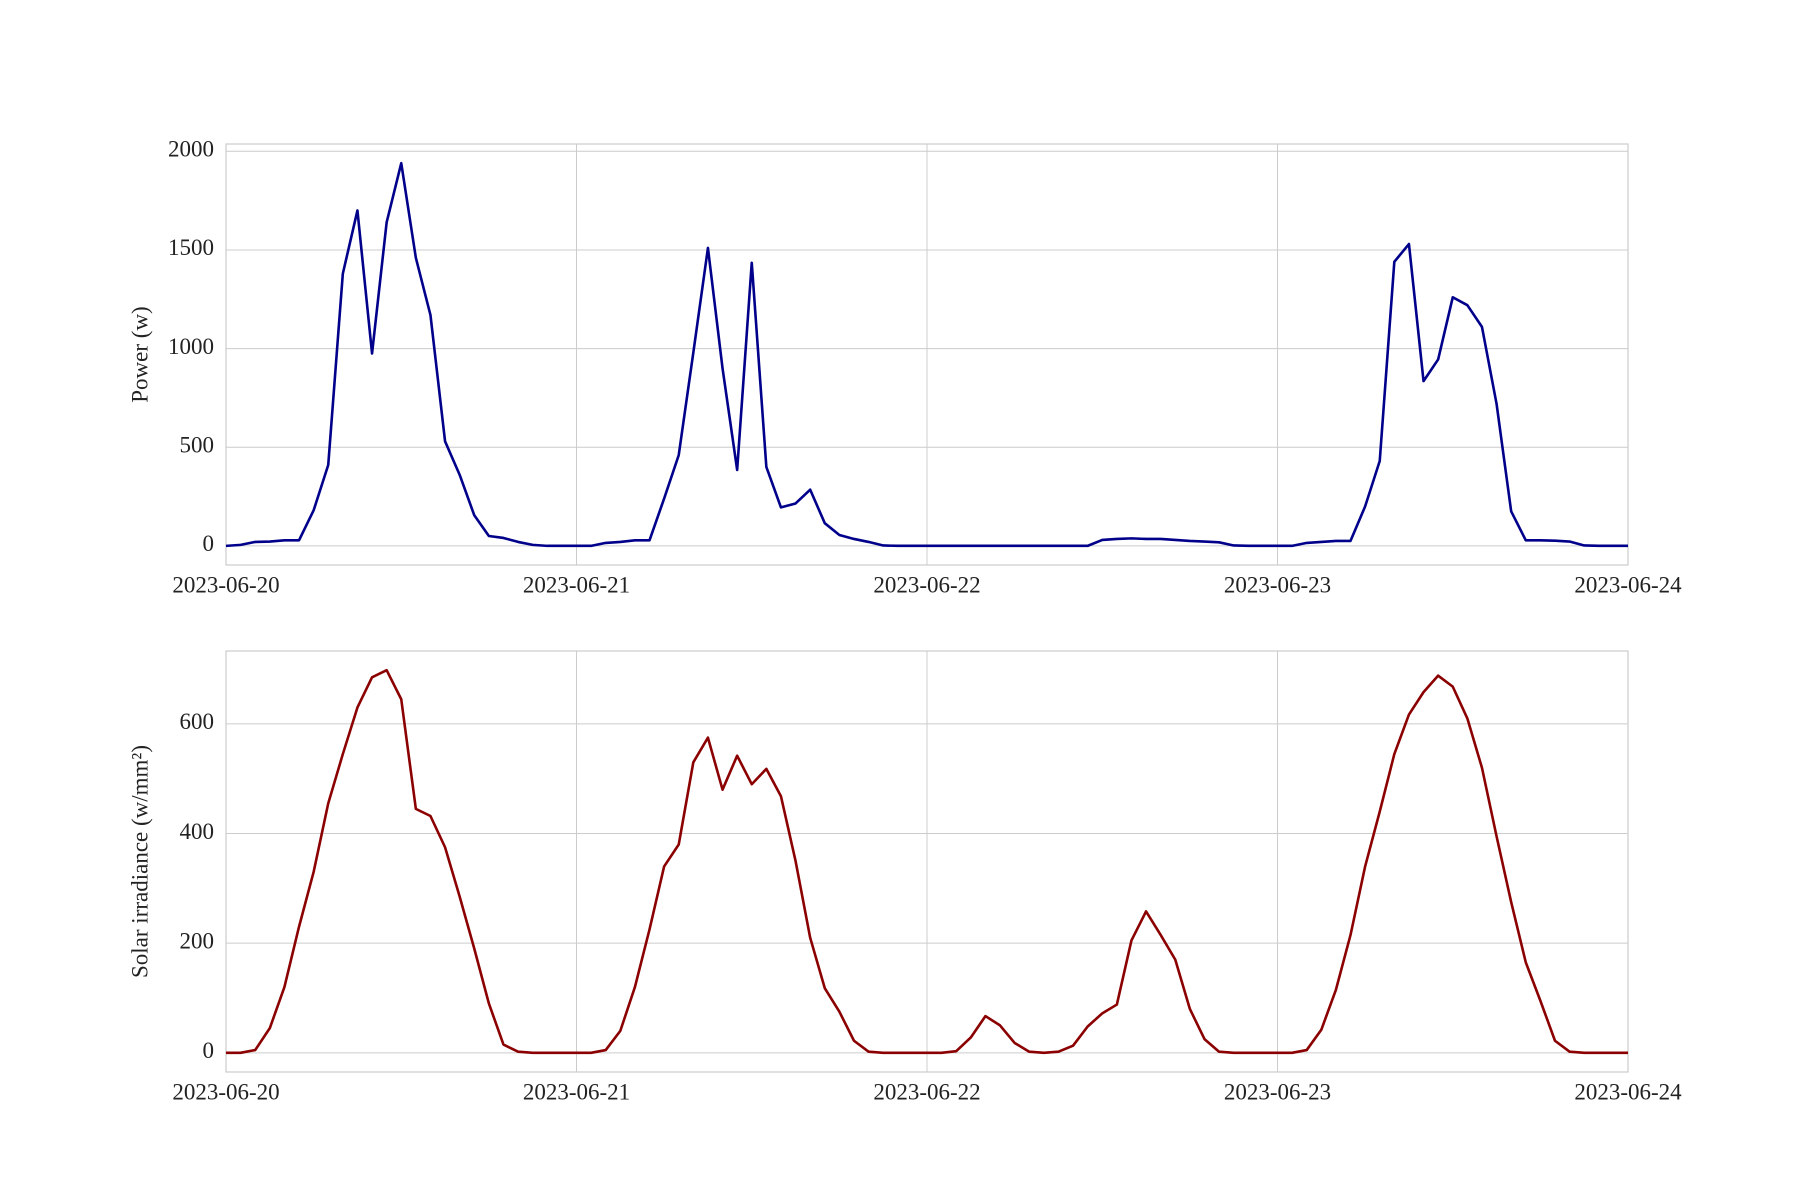 The height and width of the screenshot is (1200, 1800). Describe the element at coordinates (197, 721) in the screenshot. I see `y-tick-label: 600` at that location.